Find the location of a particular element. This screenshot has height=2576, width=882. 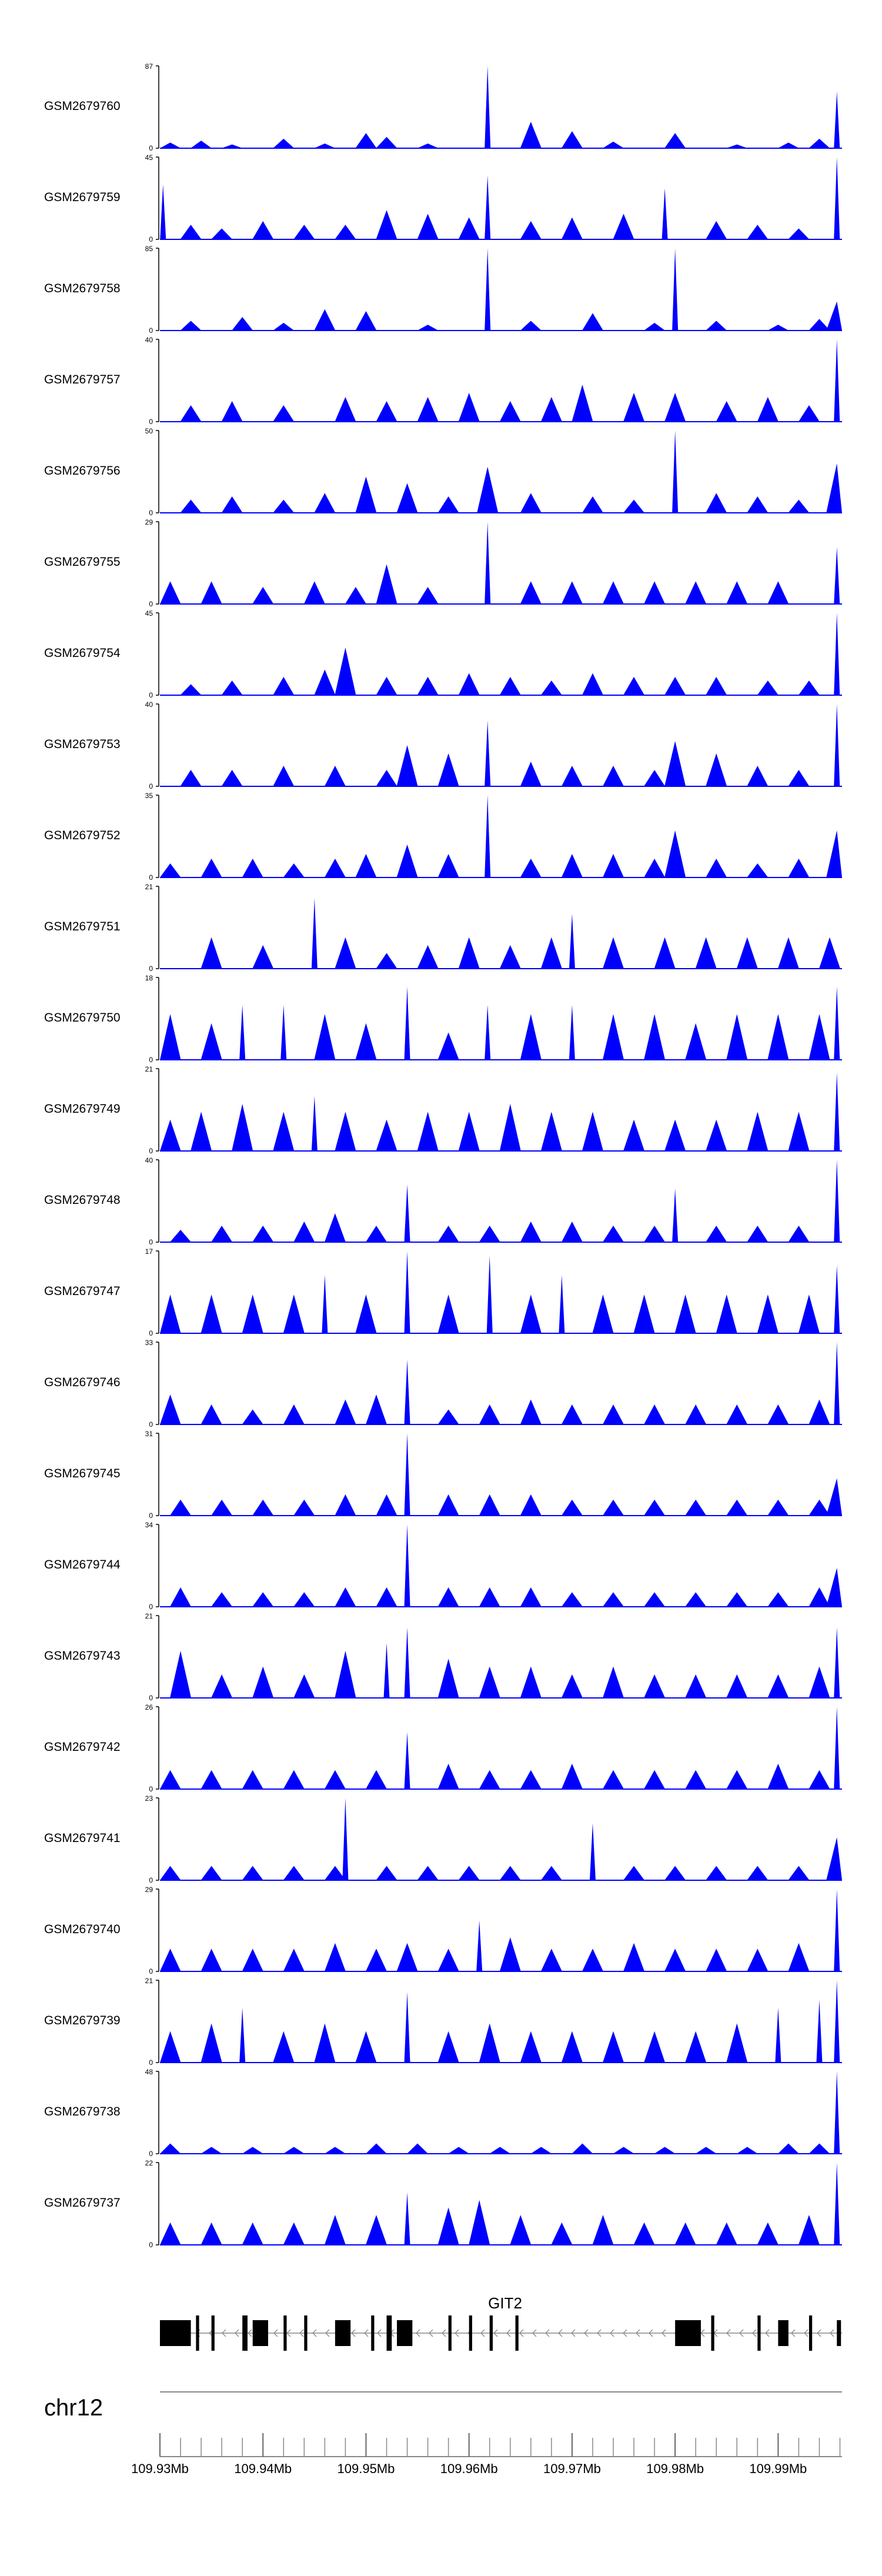

track-ymax-label: 87 is located at coordinates (149, 66).